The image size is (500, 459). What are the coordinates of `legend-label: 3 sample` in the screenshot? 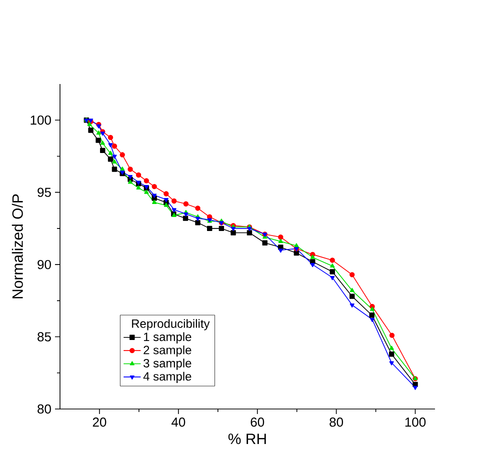 It's located at (168, 364).